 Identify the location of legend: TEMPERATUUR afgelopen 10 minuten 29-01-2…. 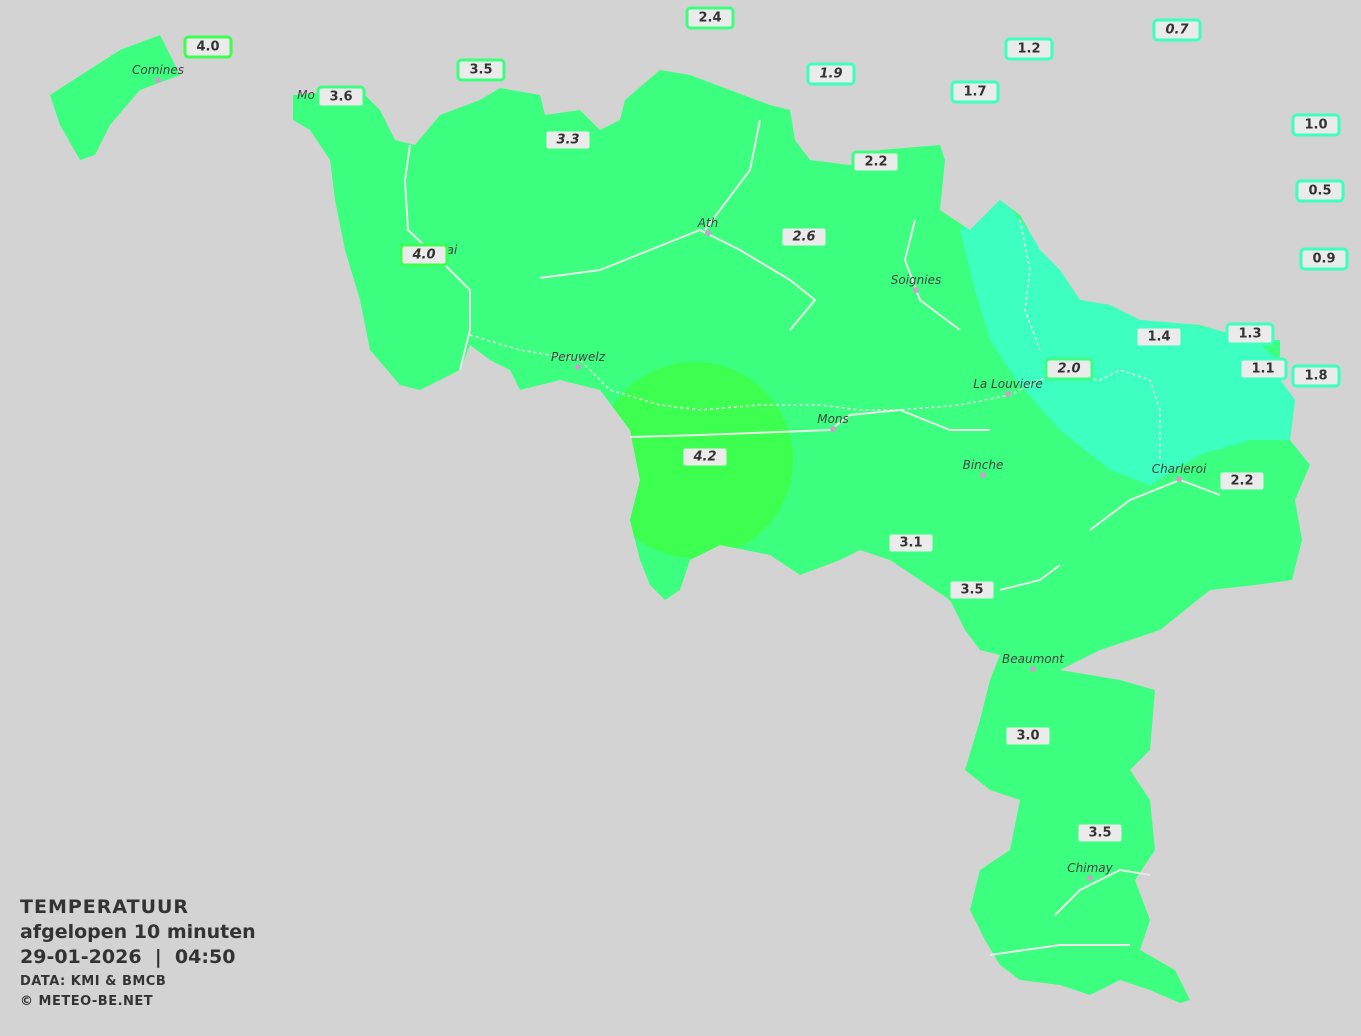
(138, 953).